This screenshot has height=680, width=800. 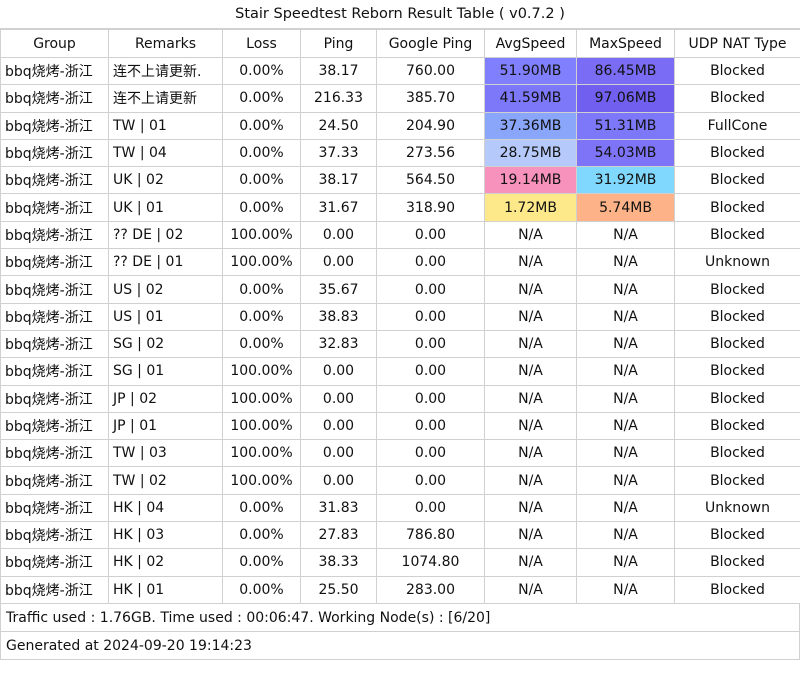 What do you see at coordinates (338, 125) in the screenshot?
I see `ping-cell: 24.50` at bounding box center [338, 125].